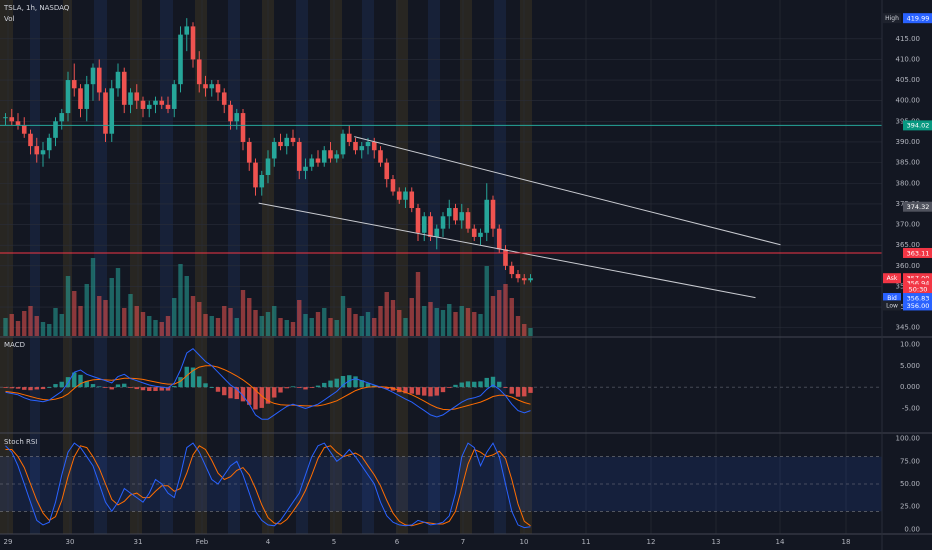  I want to click on macd-indicator, so click(441, 384).